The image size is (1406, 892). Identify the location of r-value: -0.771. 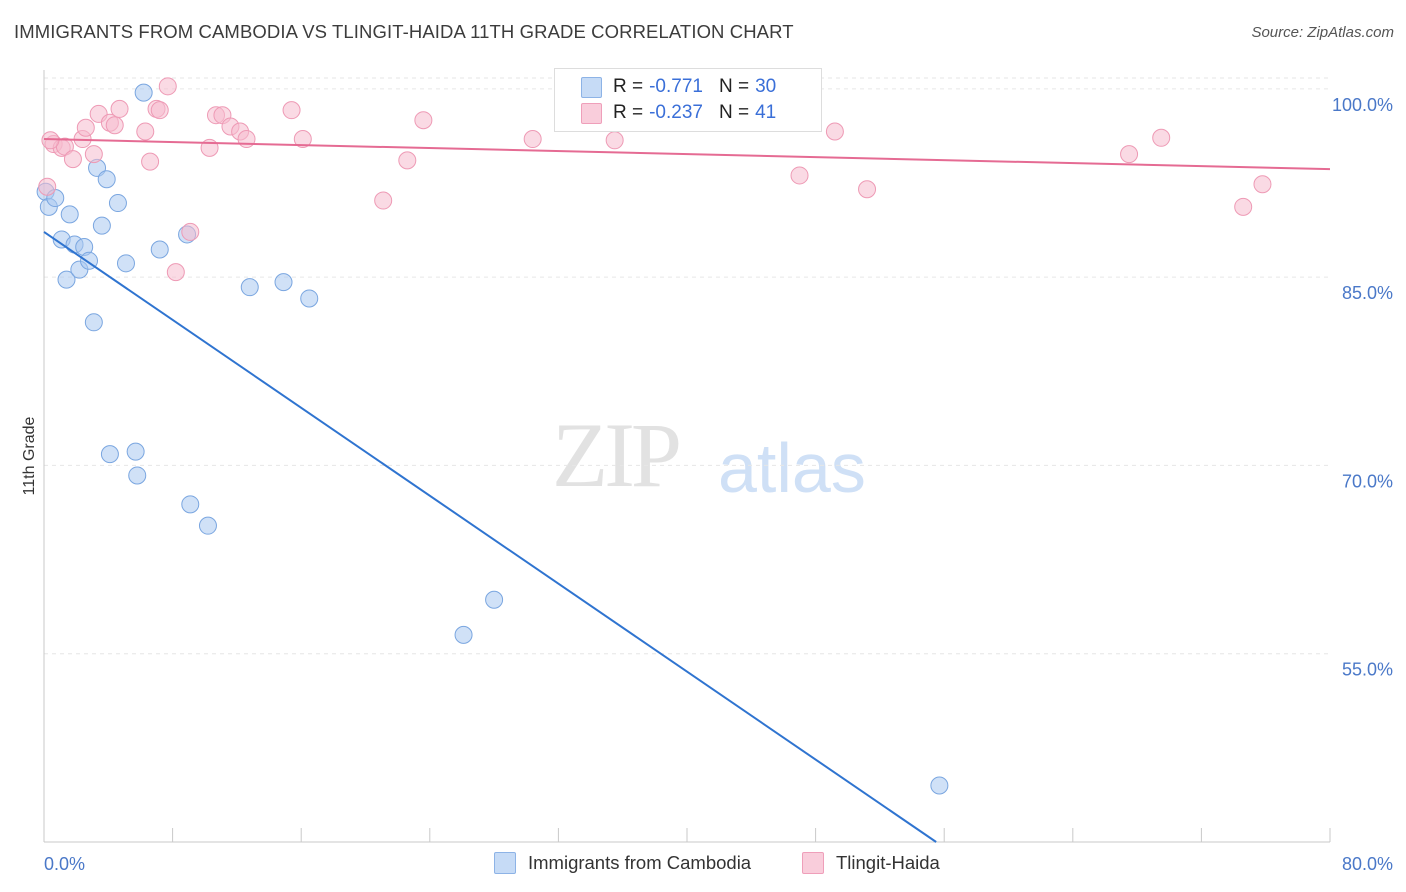
(676, 86).